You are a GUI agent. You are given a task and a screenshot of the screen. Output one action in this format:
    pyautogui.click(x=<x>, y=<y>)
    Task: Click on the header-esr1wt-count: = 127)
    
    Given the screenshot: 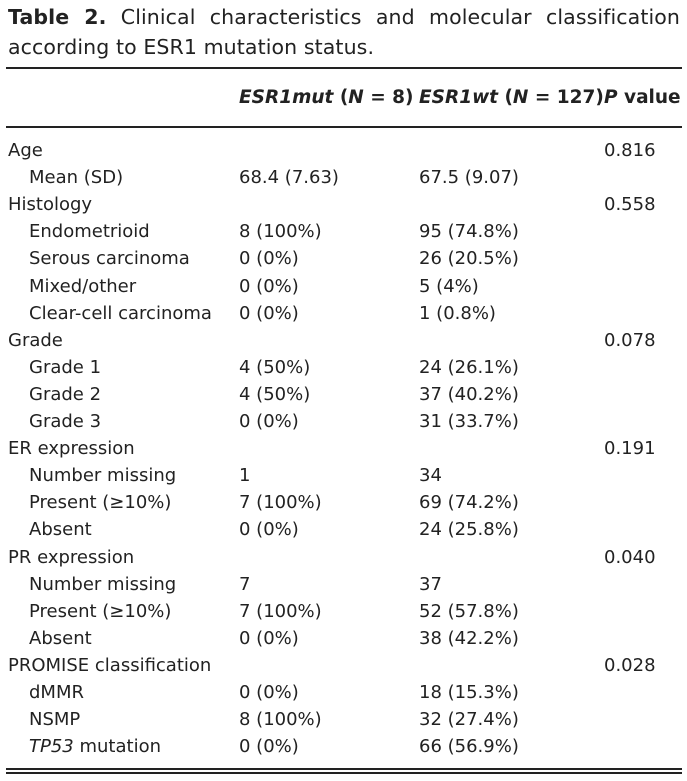 What is the action you would take?
    pyautogui.click(x=566, y=97)
    